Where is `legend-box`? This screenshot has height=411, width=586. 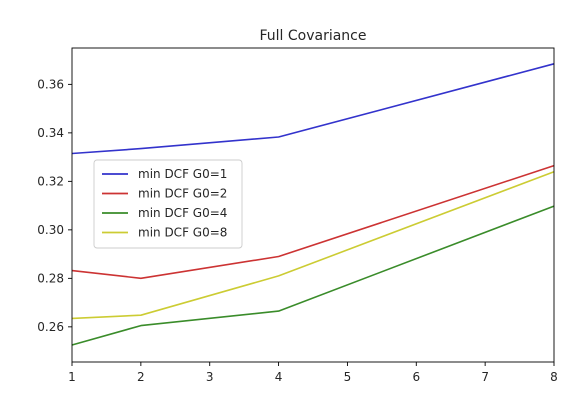 legend-box is located at coordinates (168, 204).